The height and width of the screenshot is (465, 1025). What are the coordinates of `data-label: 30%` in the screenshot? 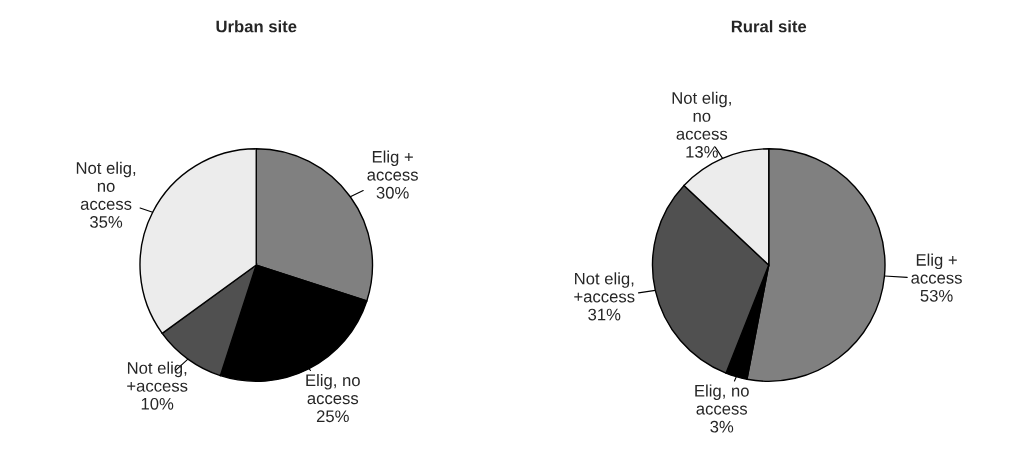 It's located at (392, 192).